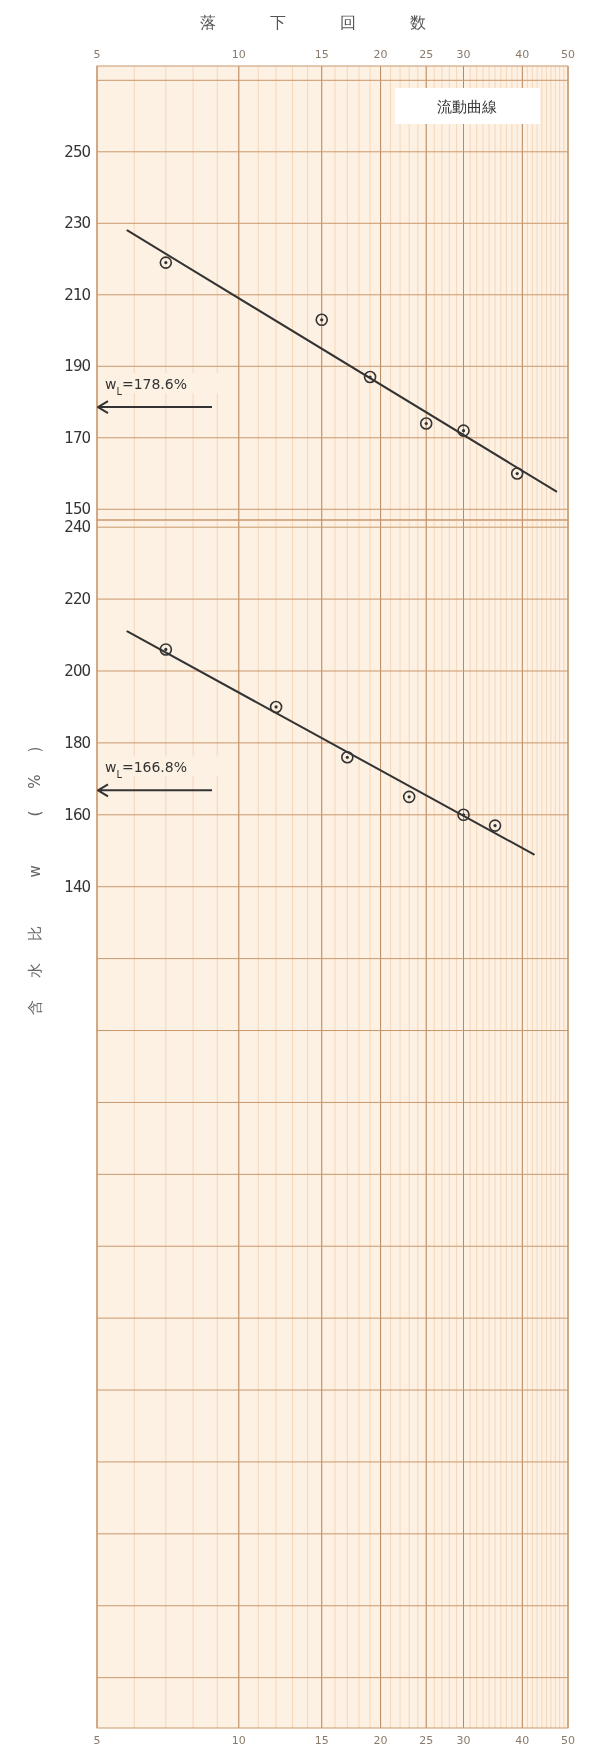 This screenshot has height=1750, width=589. Describe the element at coordinates (467, 107) in the screenshot. I see `annotation: 流動曲線` at that location.